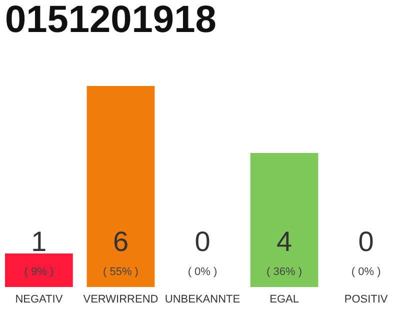 The width and height of the screenshot is (410, 320). I want to click on data-label: 6, so click(120, 241).